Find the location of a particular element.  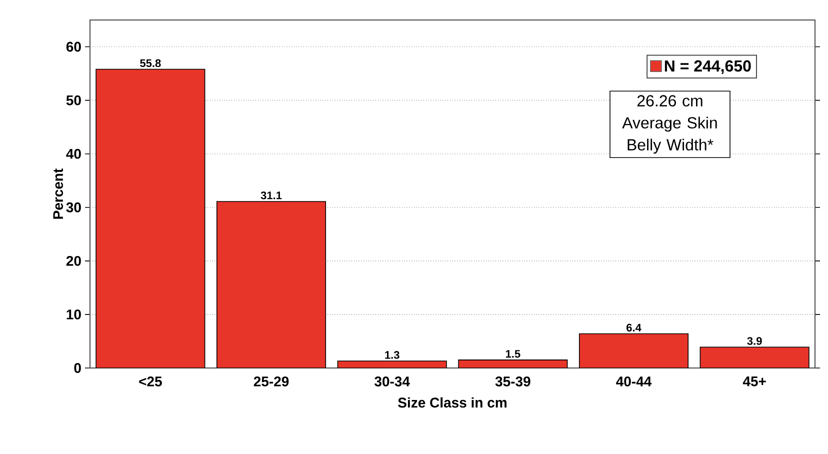

data-label: 1.3 is located at coordinates (392, 355).